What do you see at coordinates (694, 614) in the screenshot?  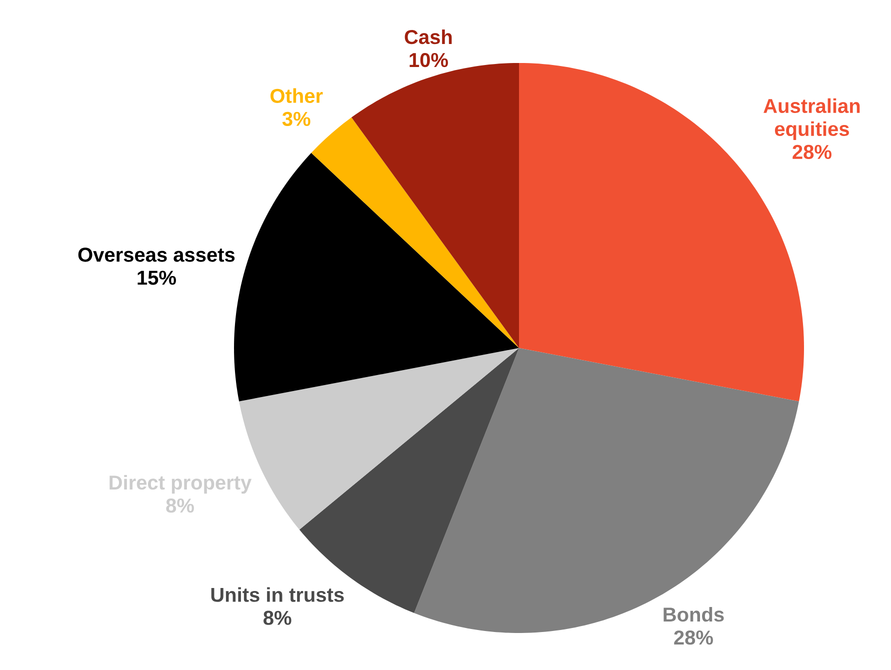 I see `slice-label: Bonds` at bounding box center [694, 614].